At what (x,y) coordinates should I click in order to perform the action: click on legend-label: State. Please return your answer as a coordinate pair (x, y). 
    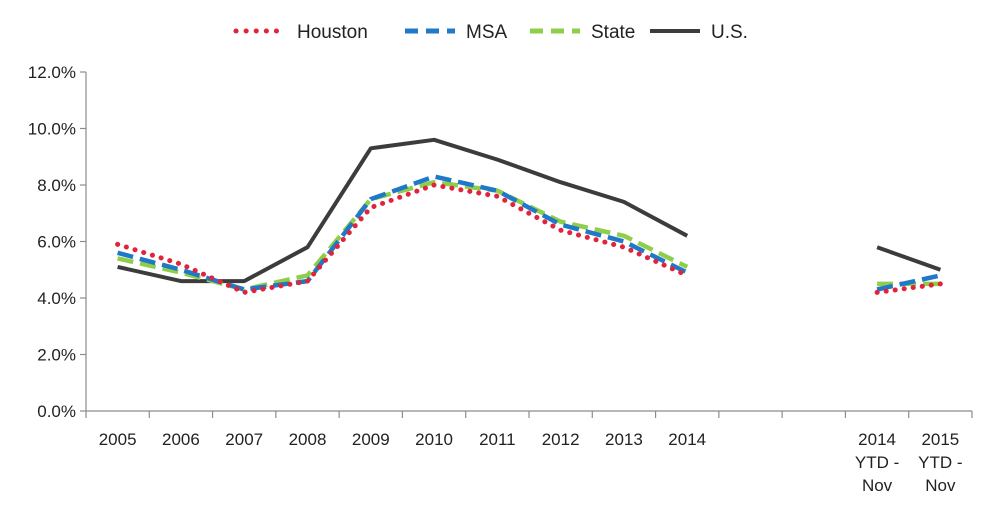
    Looking at the image, I should click on (613, 32).